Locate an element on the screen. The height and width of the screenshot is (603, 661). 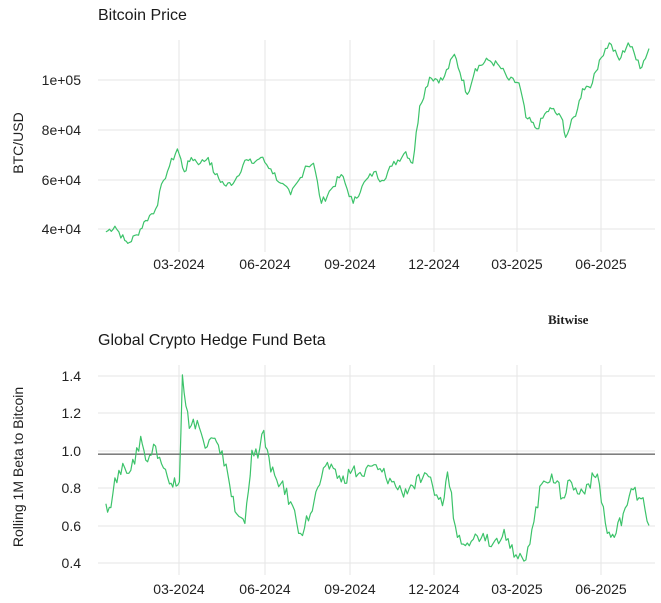
beta-chart-title: Global Crypto Hedge Fund Beta is located at coordinates (212, 340).